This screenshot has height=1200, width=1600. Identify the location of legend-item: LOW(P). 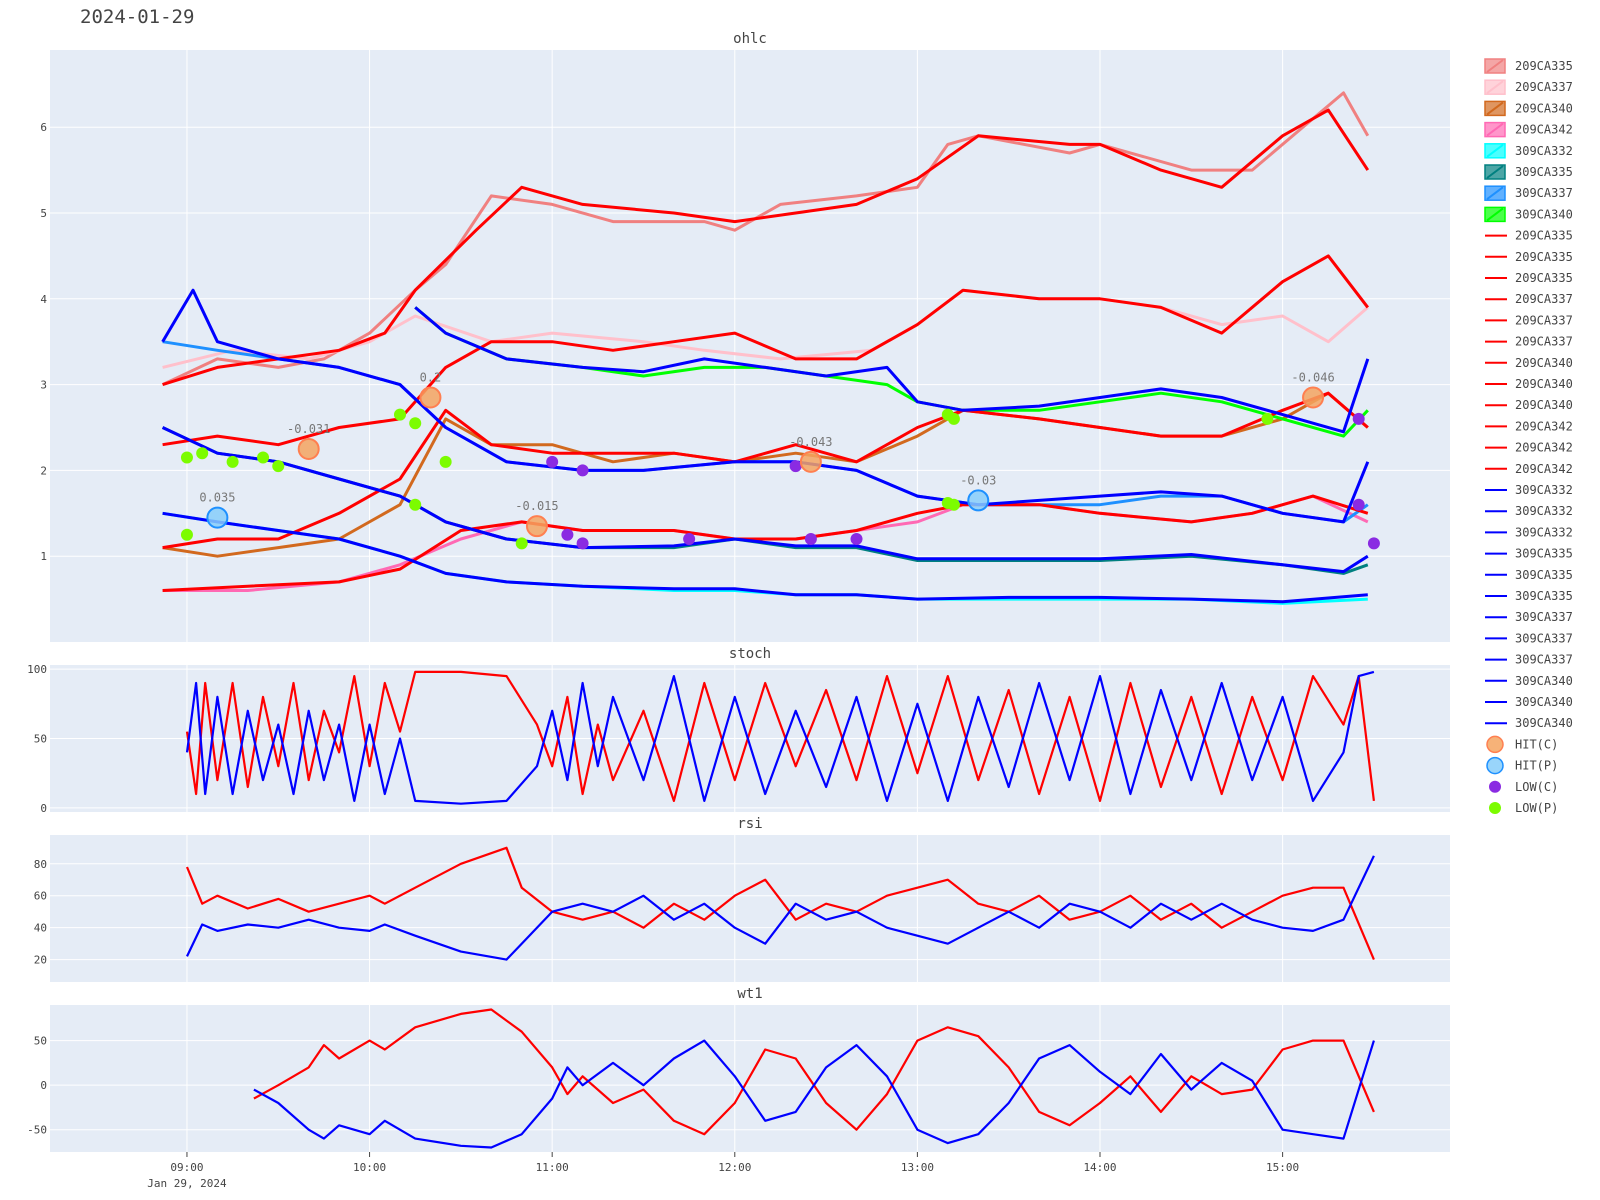
(1523, 808).